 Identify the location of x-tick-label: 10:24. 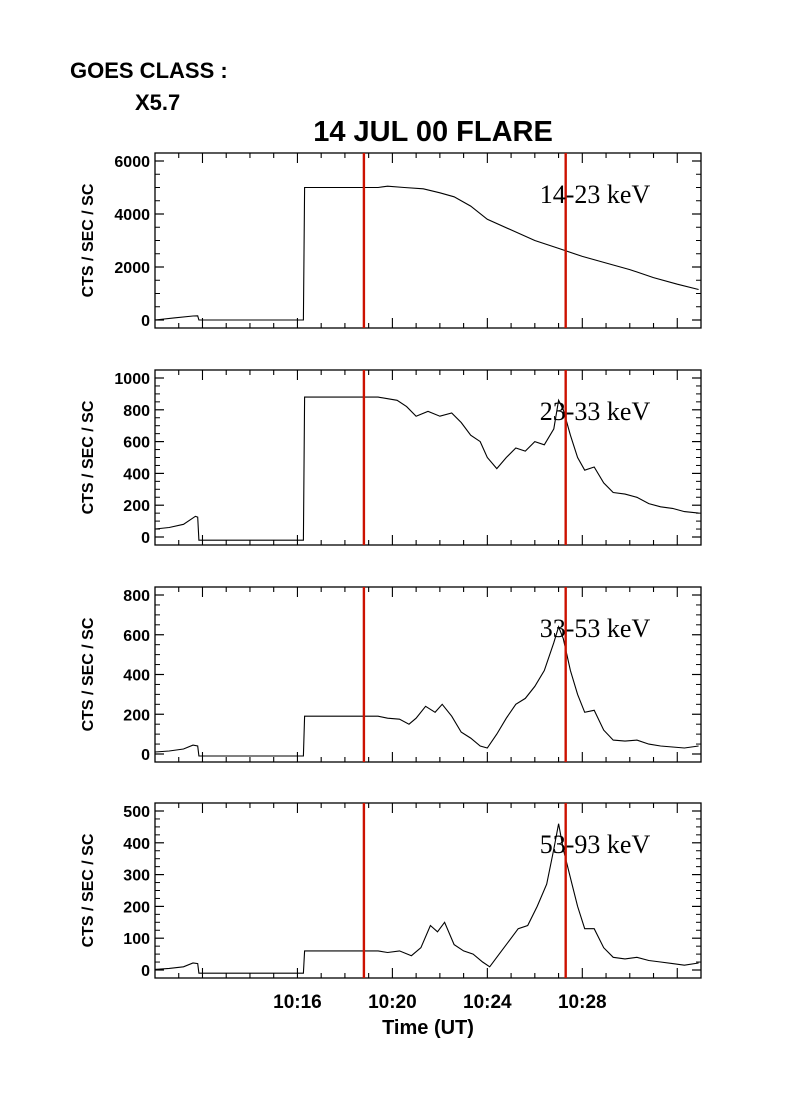
(487, 1002).